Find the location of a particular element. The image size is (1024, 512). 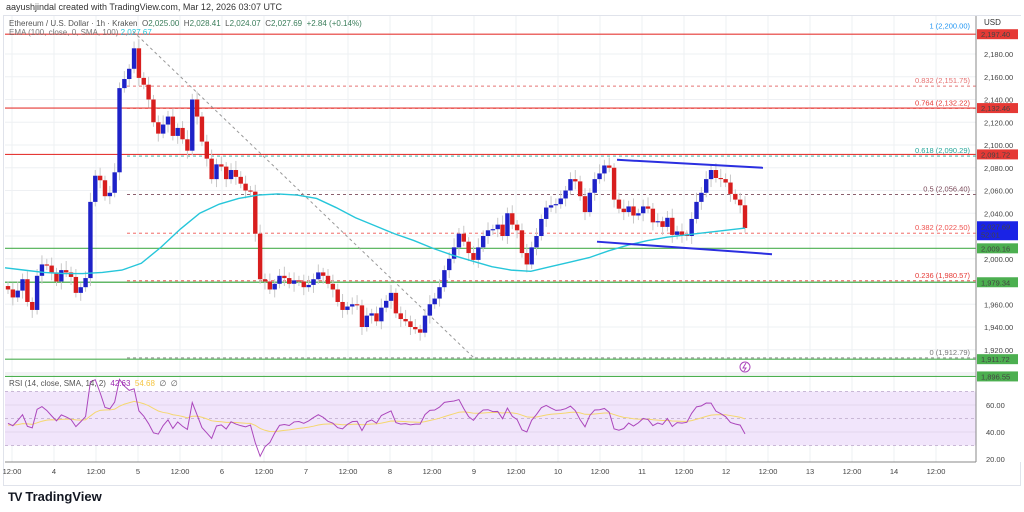

currency-label: USD is located at coordinates (992, 22).